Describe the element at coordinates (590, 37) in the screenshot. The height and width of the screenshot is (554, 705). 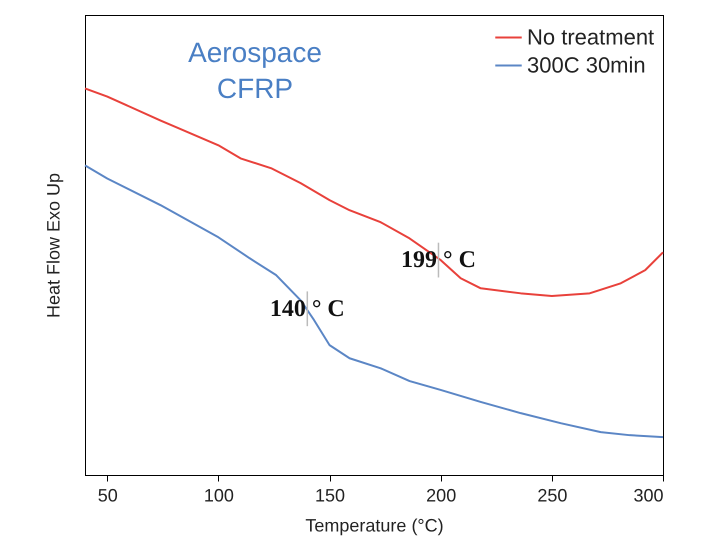
I see `legend-label: No treatment` at that location.